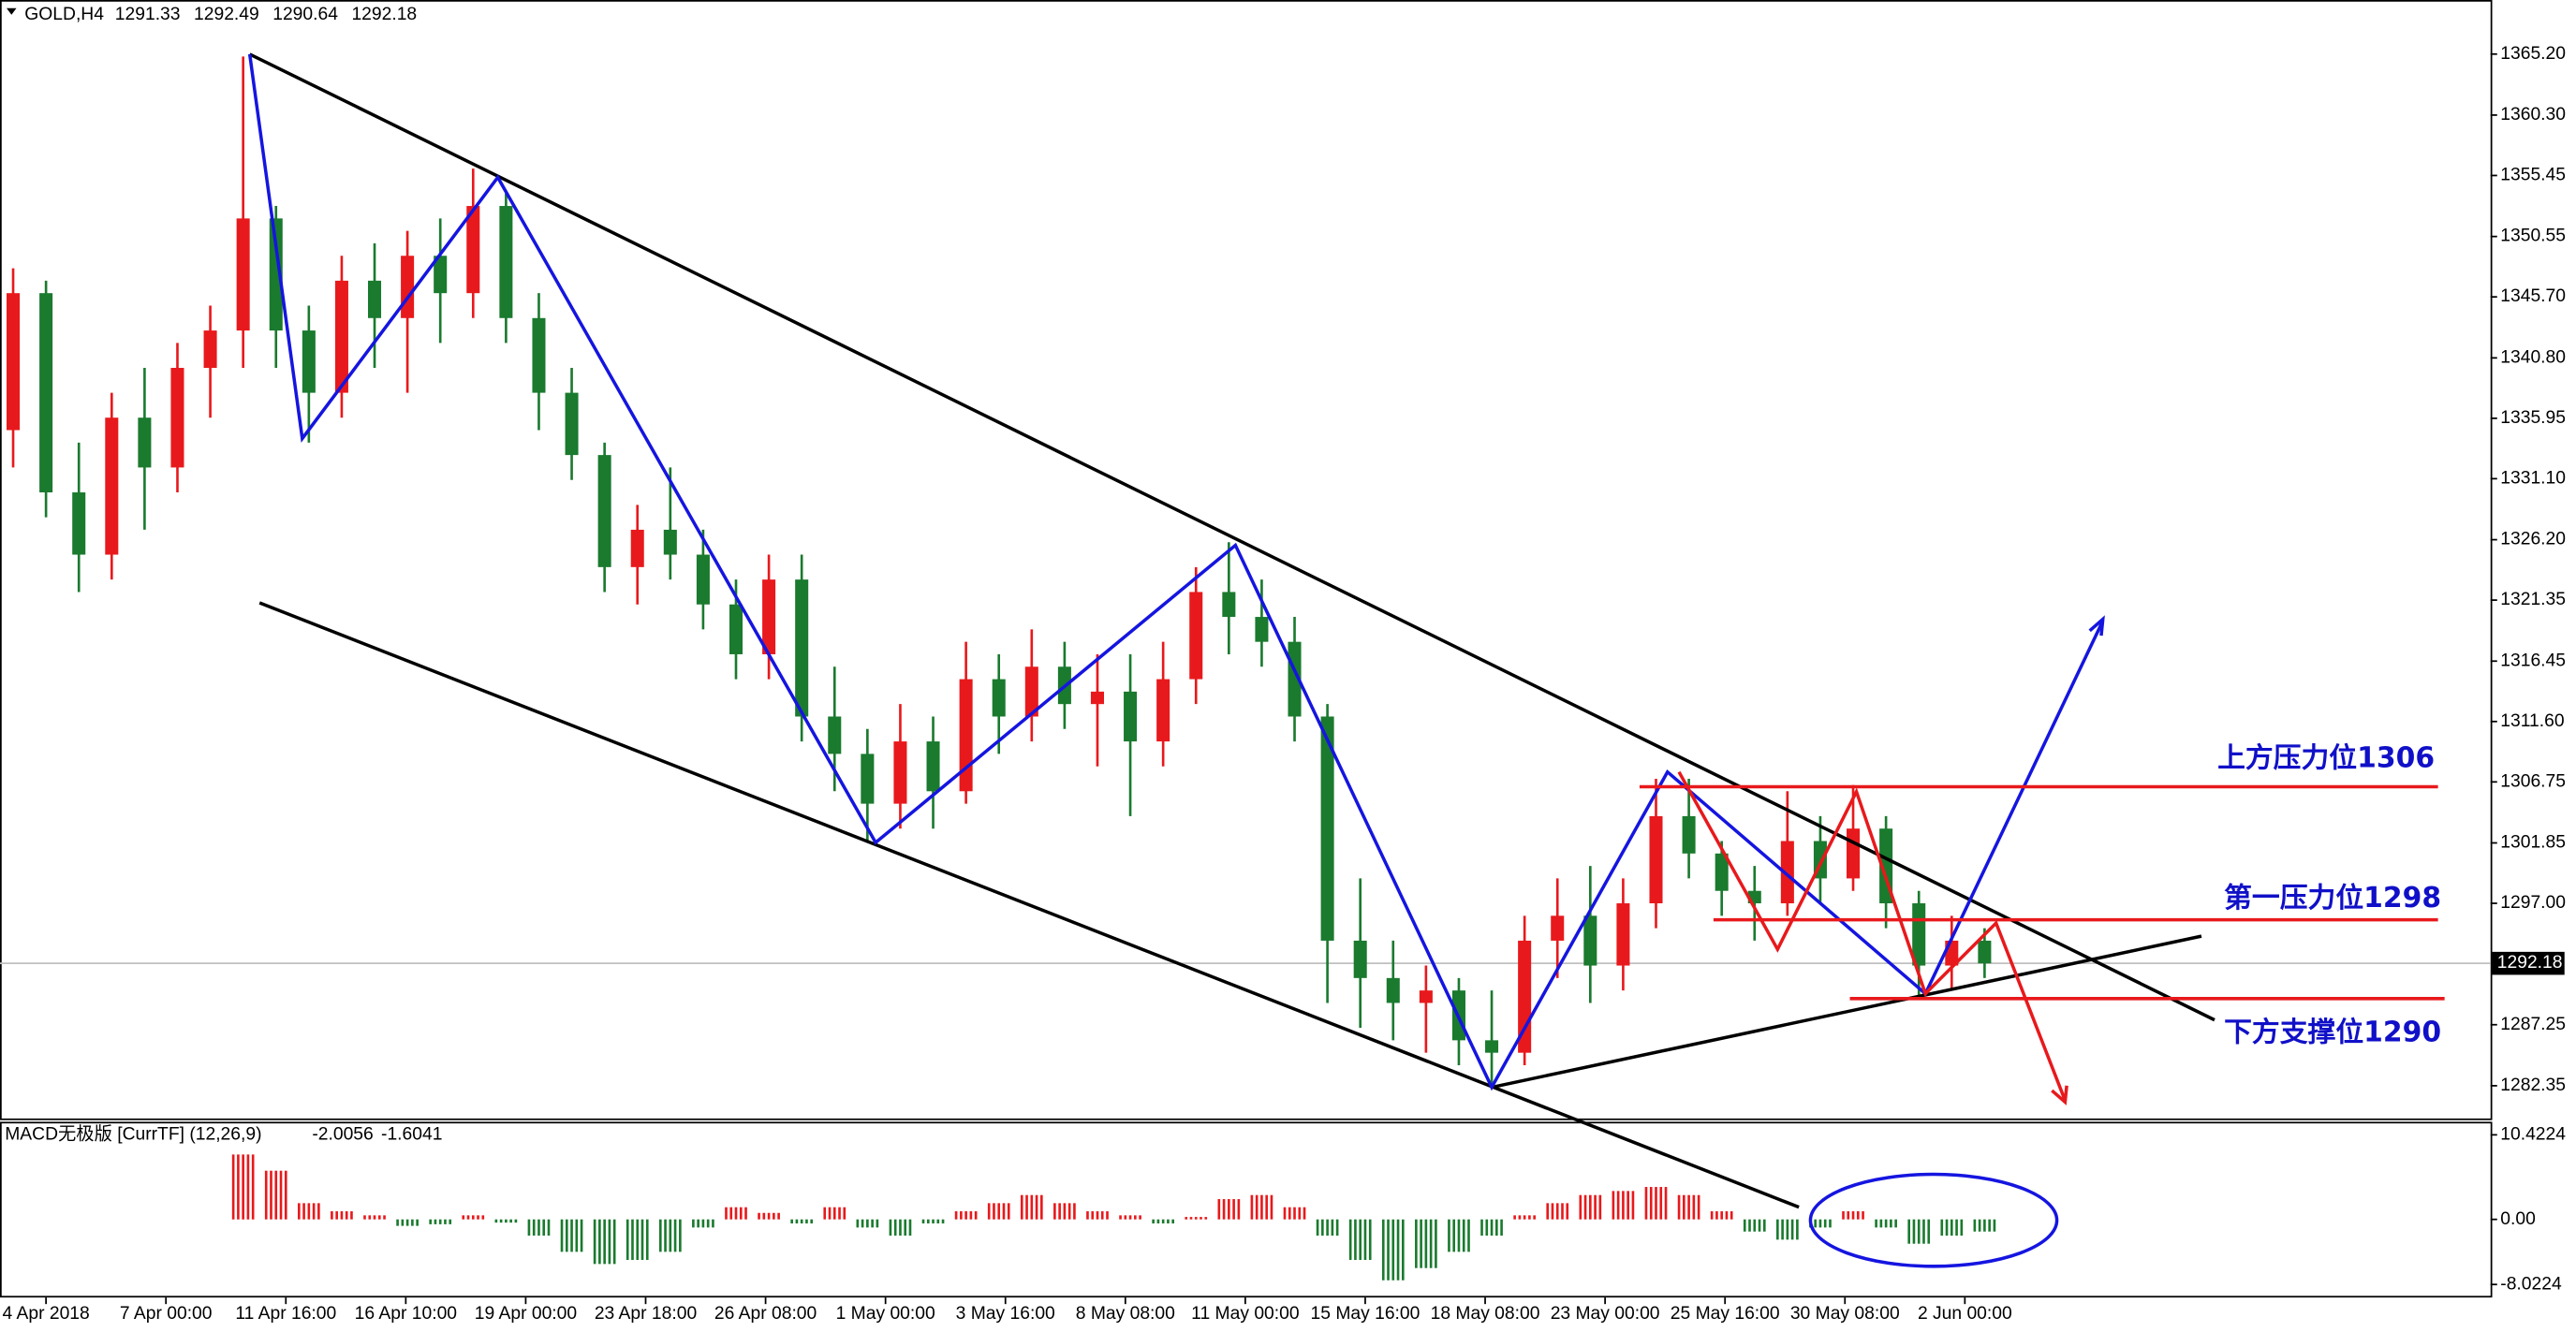  Describe the element at coordinates (2531, 1284) in the screenshot. I see `y-tick-label: -8.0224` at that location.